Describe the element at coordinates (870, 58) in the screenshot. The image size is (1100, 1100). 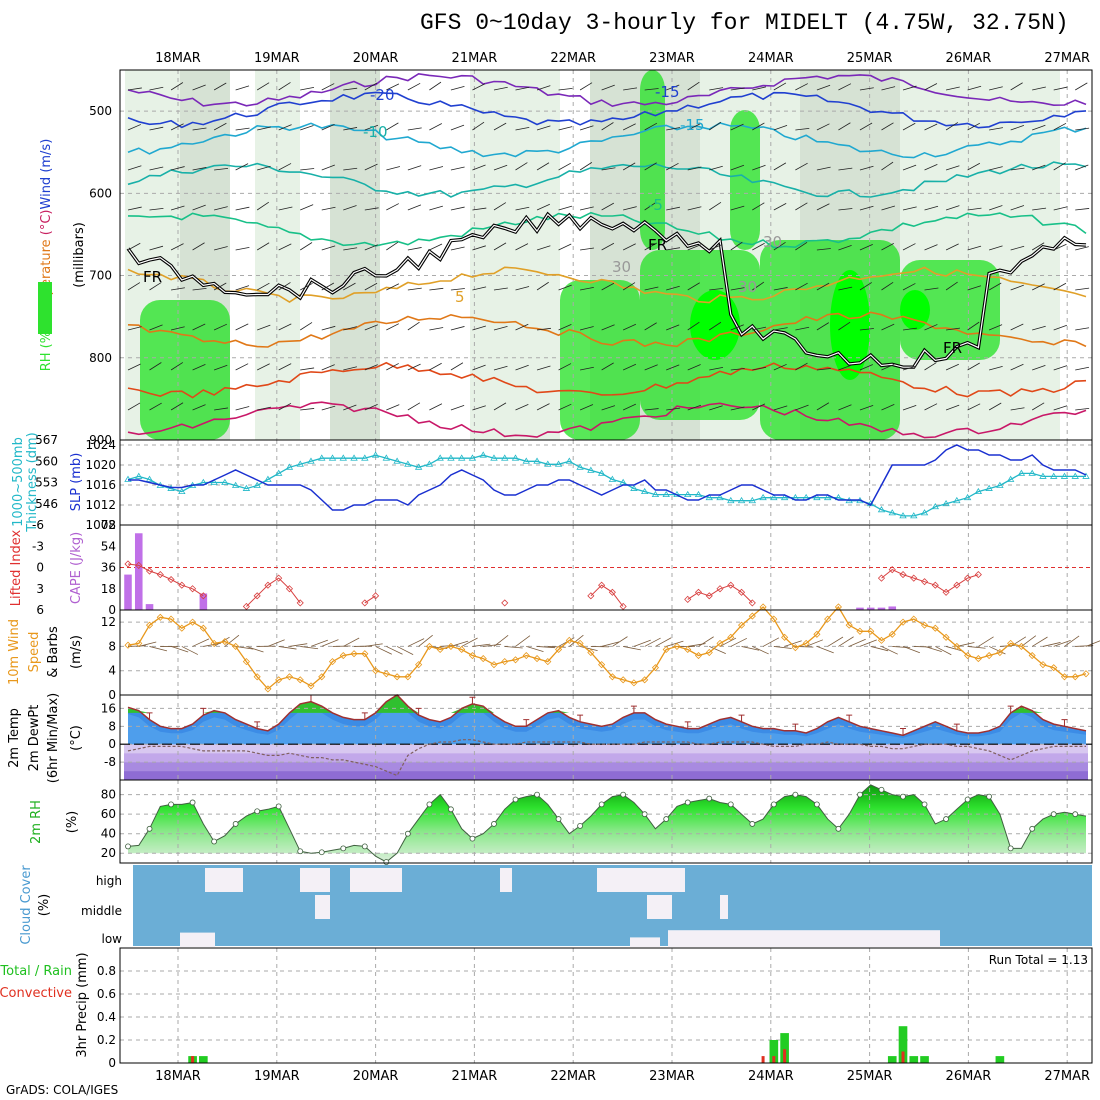
I see `date-label-top: 25MAR` at that location.